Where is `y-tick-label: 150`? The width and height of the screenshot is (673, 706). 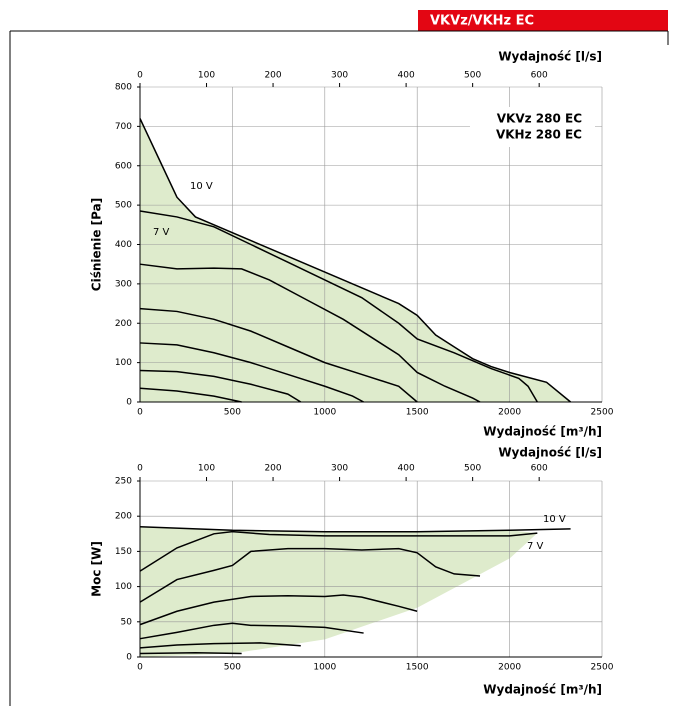 y-tick-label: 150 is located at coordinates (123, 552).